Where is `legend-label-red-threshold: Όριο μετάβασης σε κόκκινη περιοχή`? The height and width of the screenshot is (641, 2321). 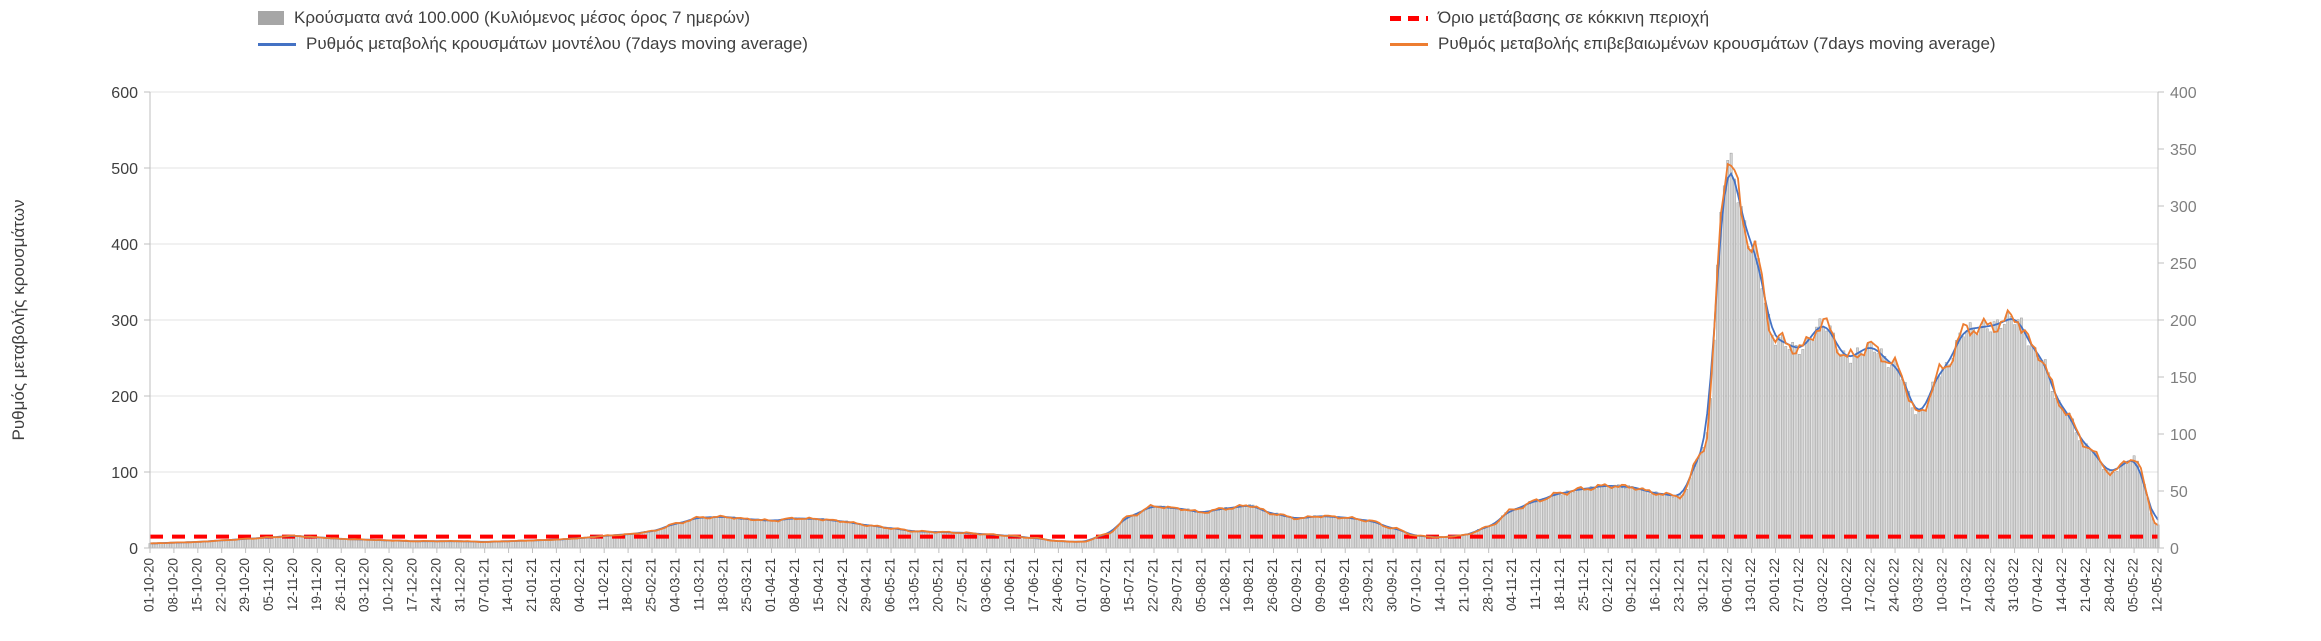
legend-label-red-threshold: Όριο μετάβασης σε κόκκινη περιοχή is located at coordinates (1574, 17).